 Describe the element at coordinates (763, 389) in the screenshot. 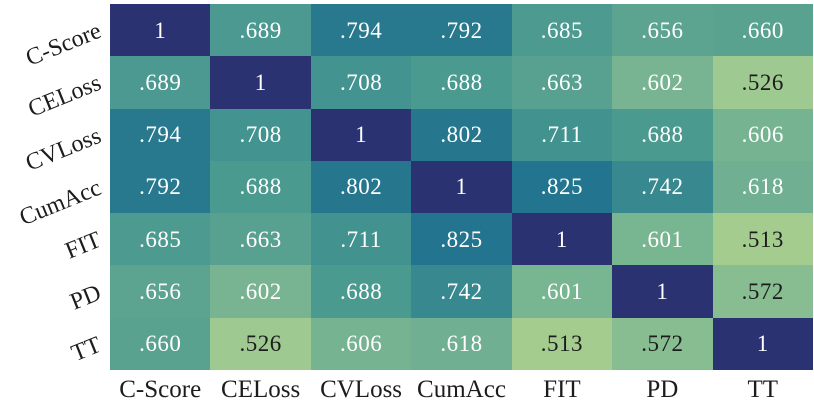

I see `x-tick-label-TT: TT` at that location.